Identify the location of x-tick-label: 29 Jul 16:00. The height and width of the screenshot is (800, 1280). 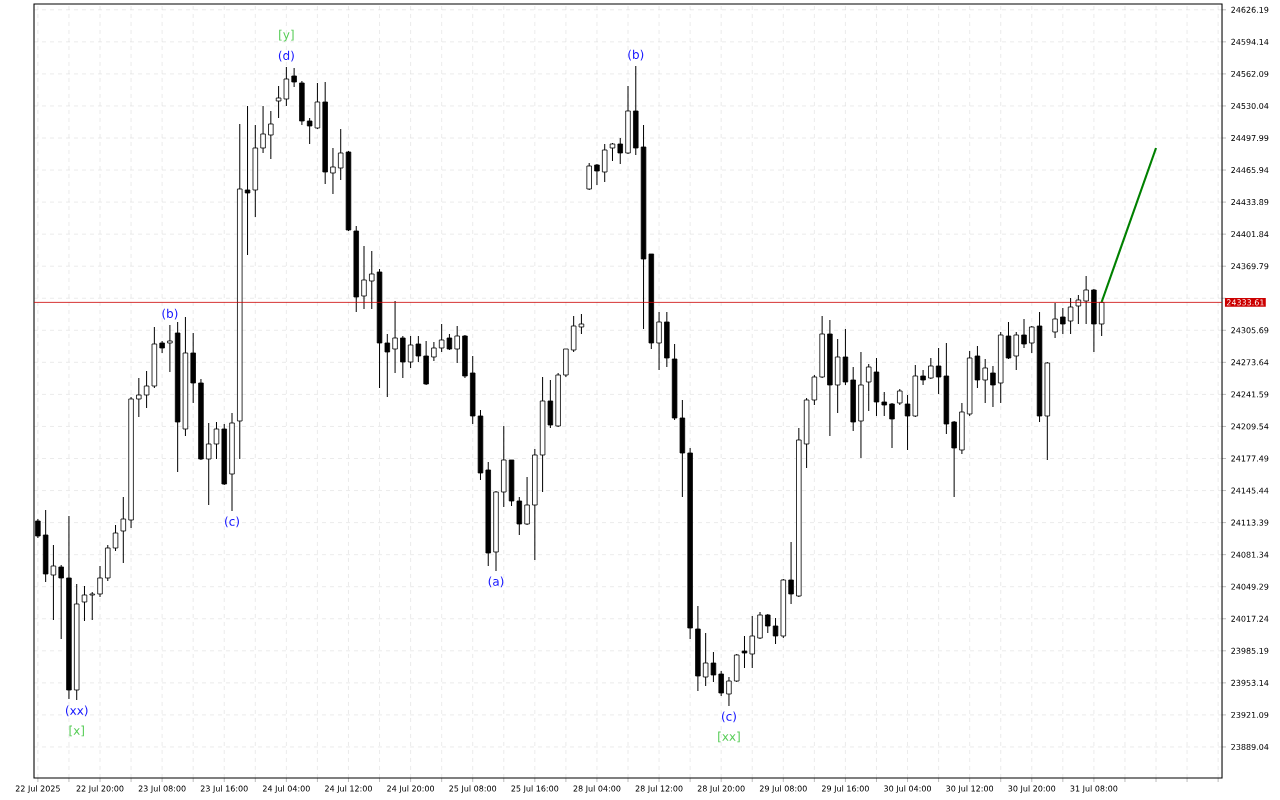
(845, 789).